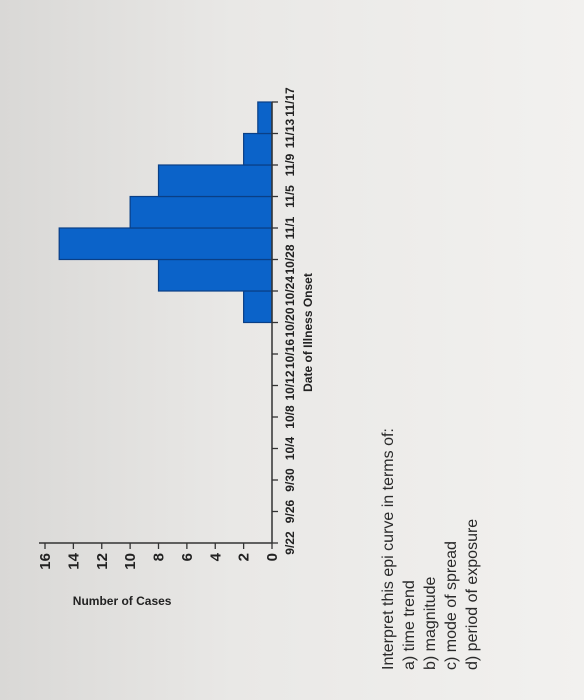 The width and height of the screenshot is (584, 700). I want to click on y-tick-label-8: 16, so click(45, 561).